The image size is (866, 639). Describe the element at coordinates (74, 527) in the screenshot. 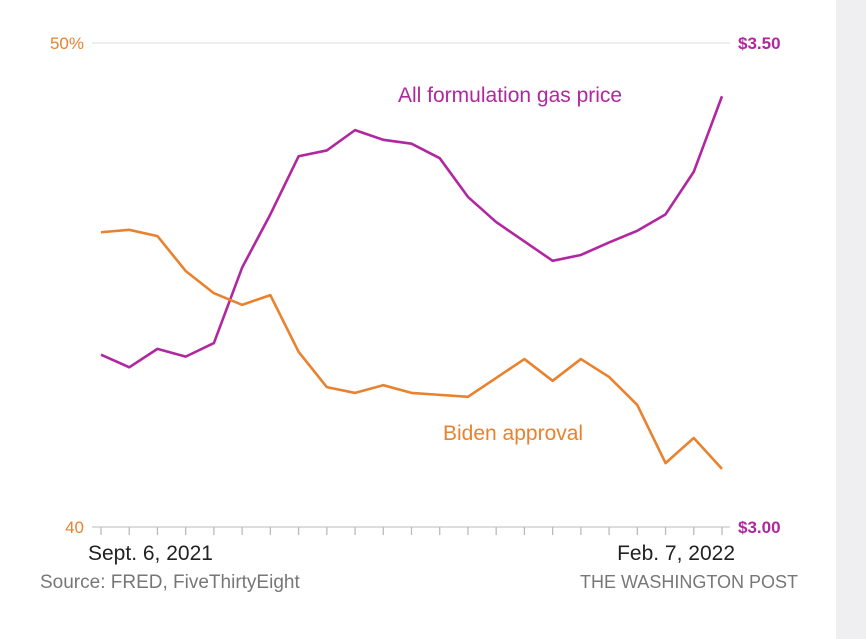

I see `left-axis-tick-label: 40` at that location.